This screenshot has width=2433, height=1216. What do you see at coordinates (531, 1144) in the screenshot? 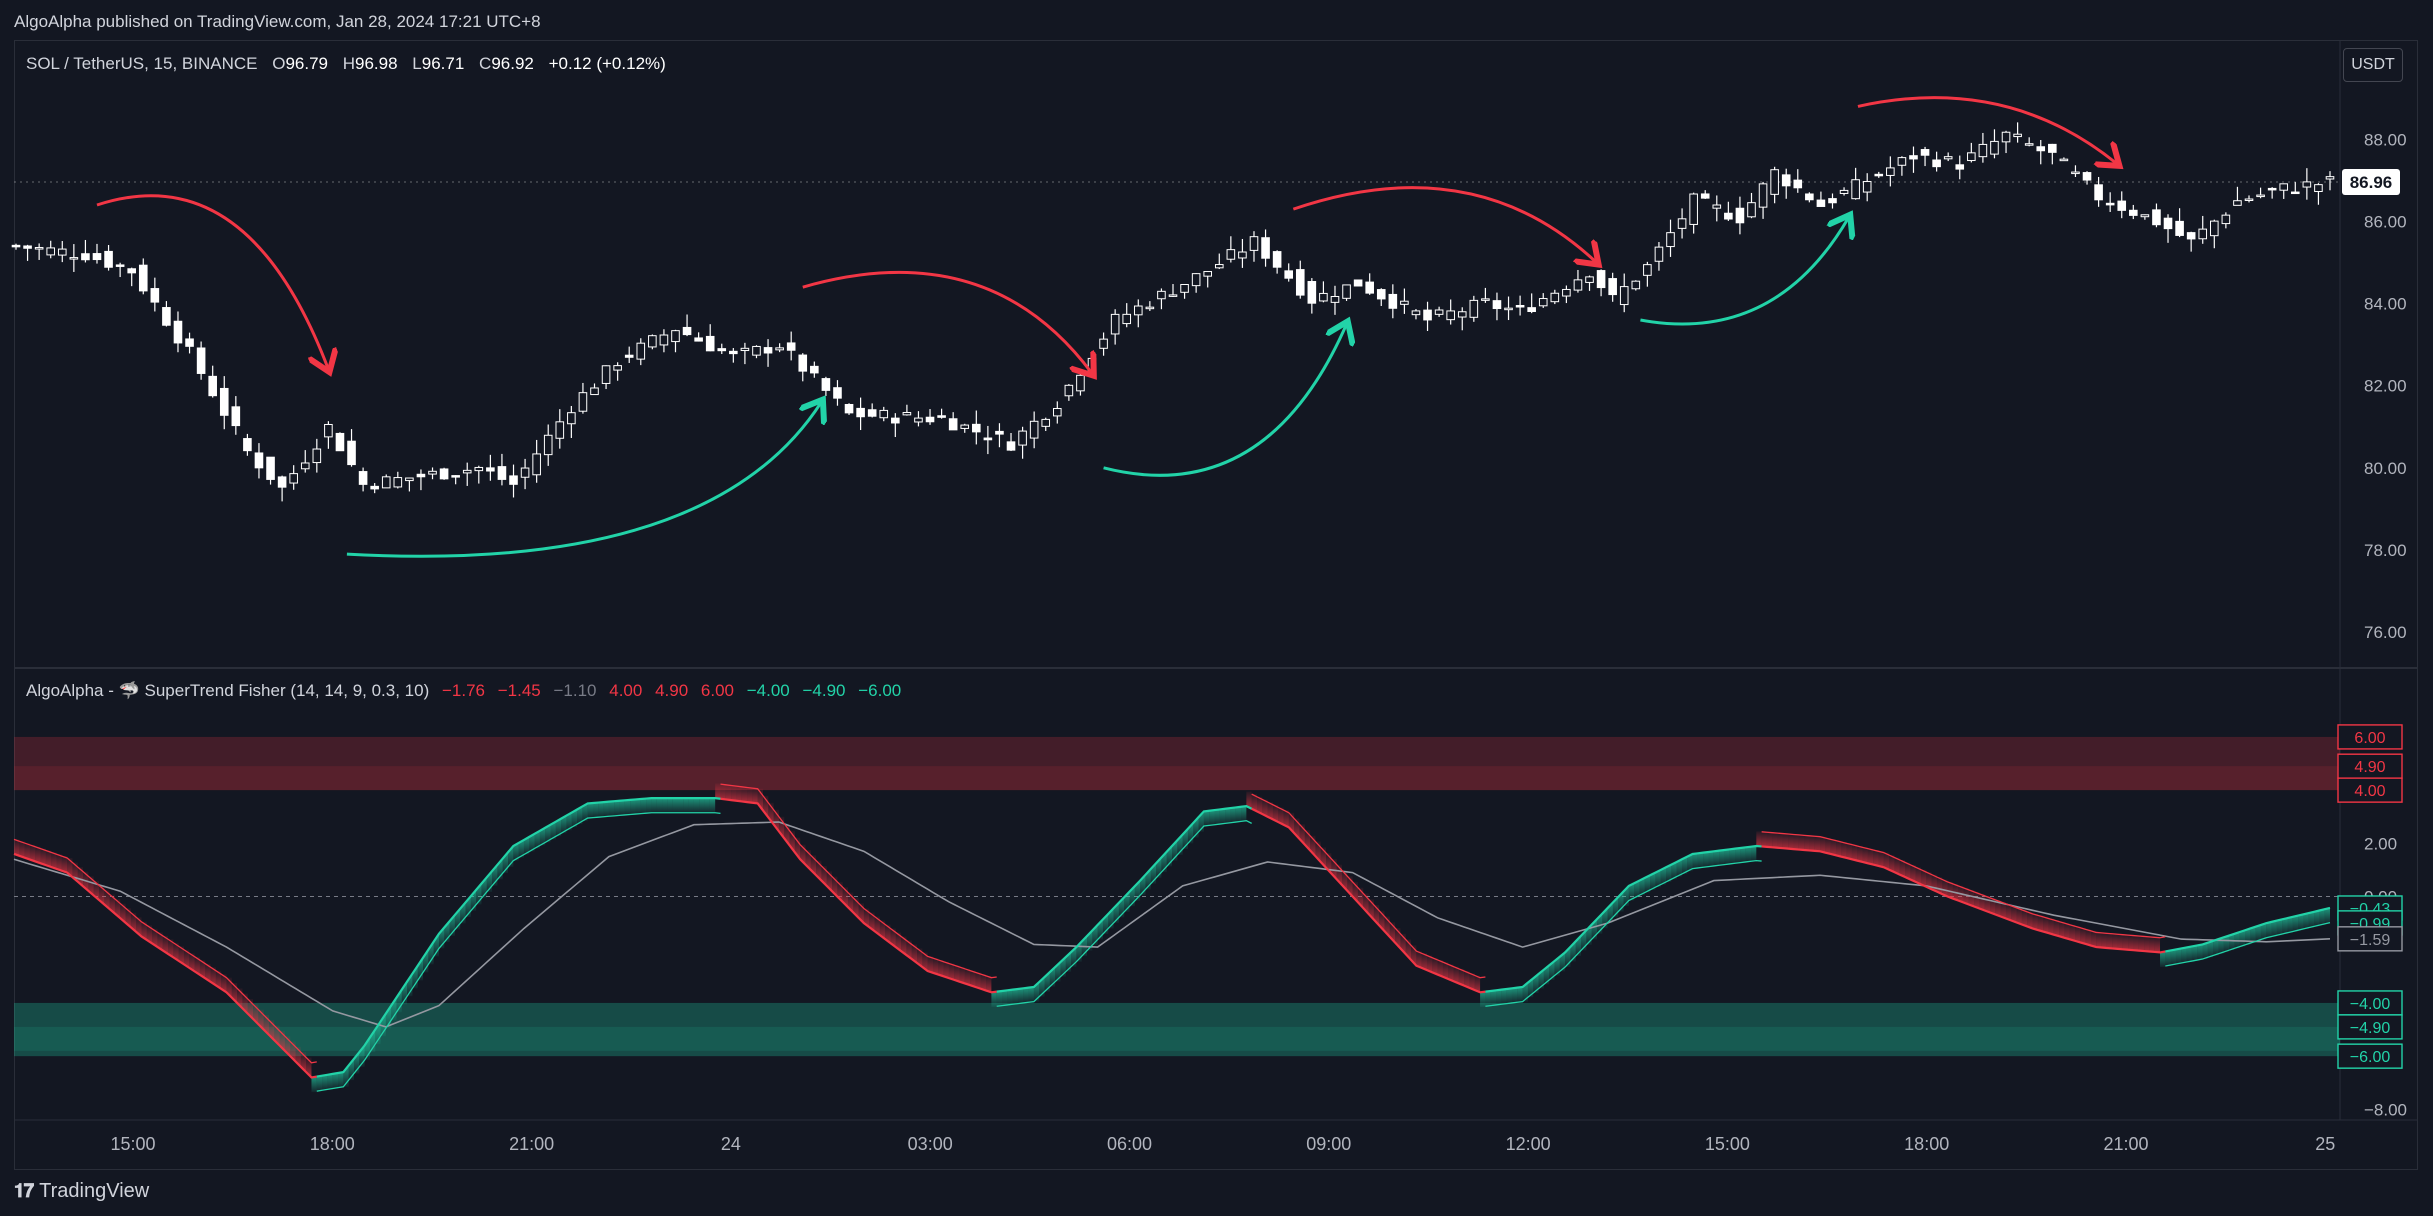
I see `time-tick-label: 21:00` at bounding box center [531, 1144].